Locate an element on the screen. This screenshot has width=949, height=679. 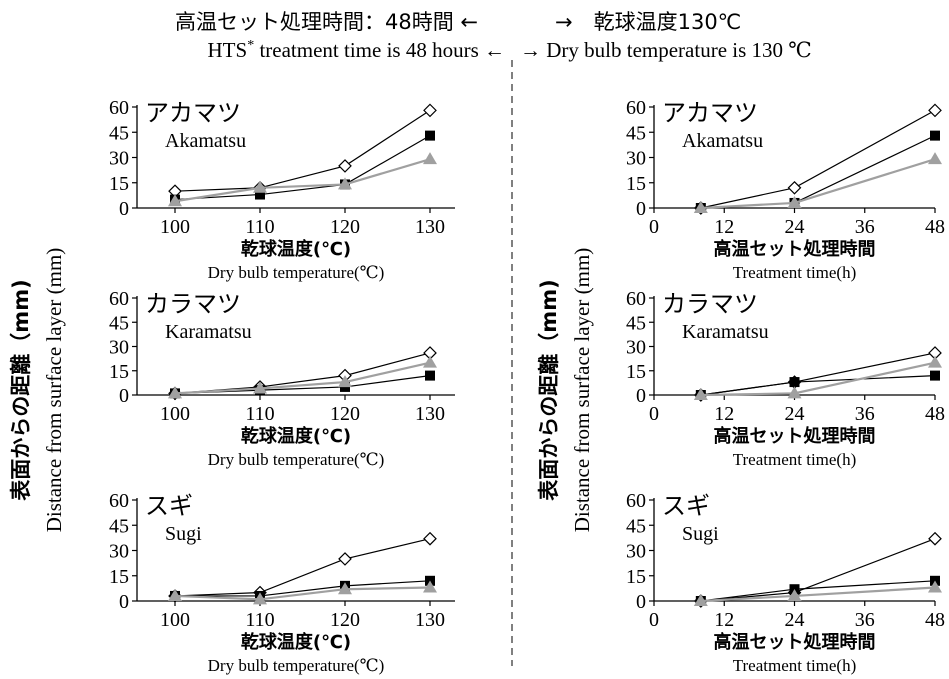
species-label-en: Karamatsu is located at coordinates (725, 332).